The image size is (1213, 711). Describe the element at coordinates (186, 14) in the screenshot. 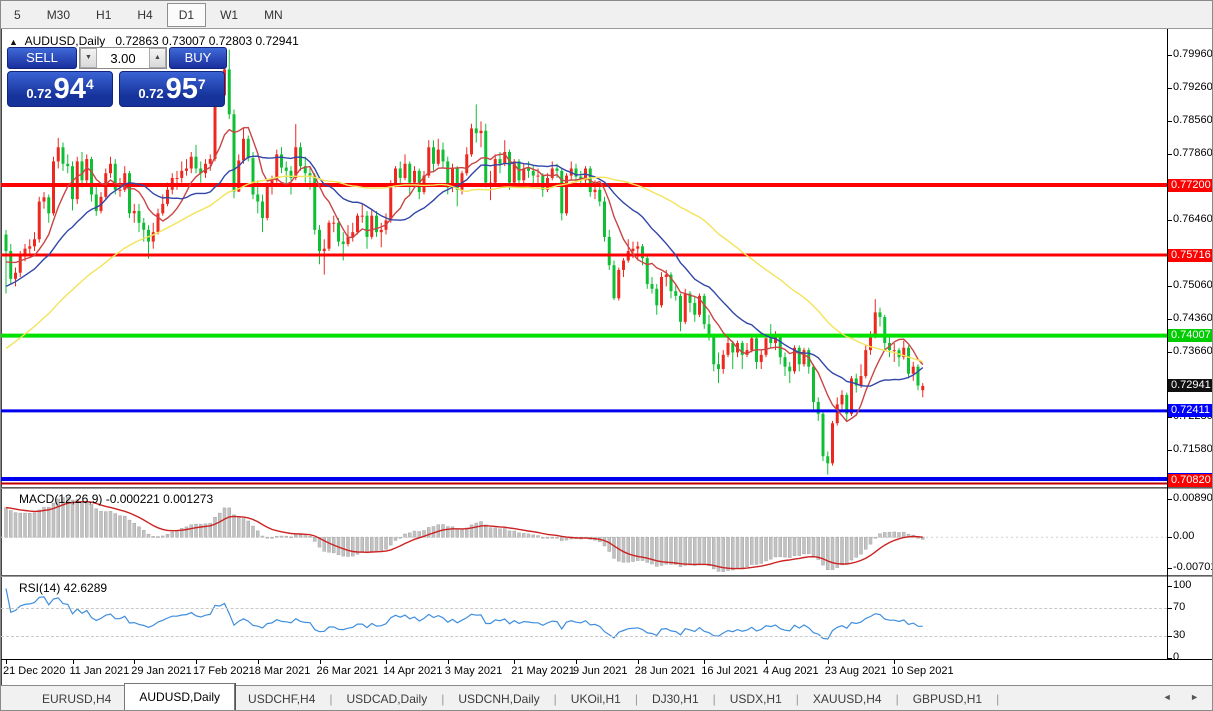

I see `timeframe-button-d1: D1` at that location.